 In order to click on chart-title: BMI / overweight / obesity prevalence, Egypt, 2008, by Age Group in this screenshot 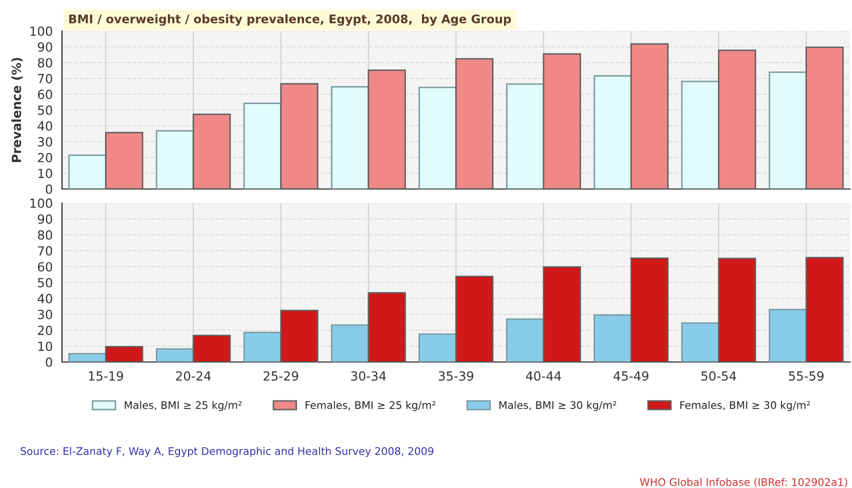, I will do `click(290, 20)`.